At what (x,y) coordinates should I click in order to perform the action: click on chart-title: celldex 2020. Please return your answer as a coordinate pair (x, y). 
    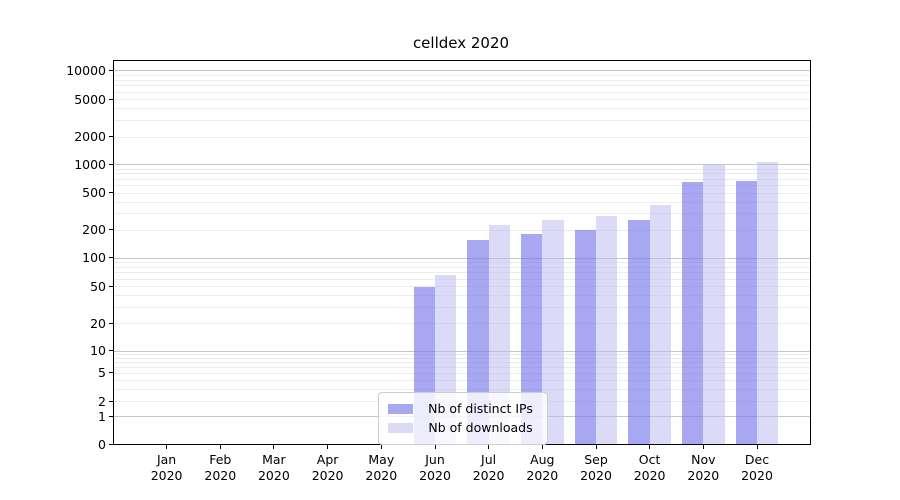
    Looking at the image, I should click on (461, 43).